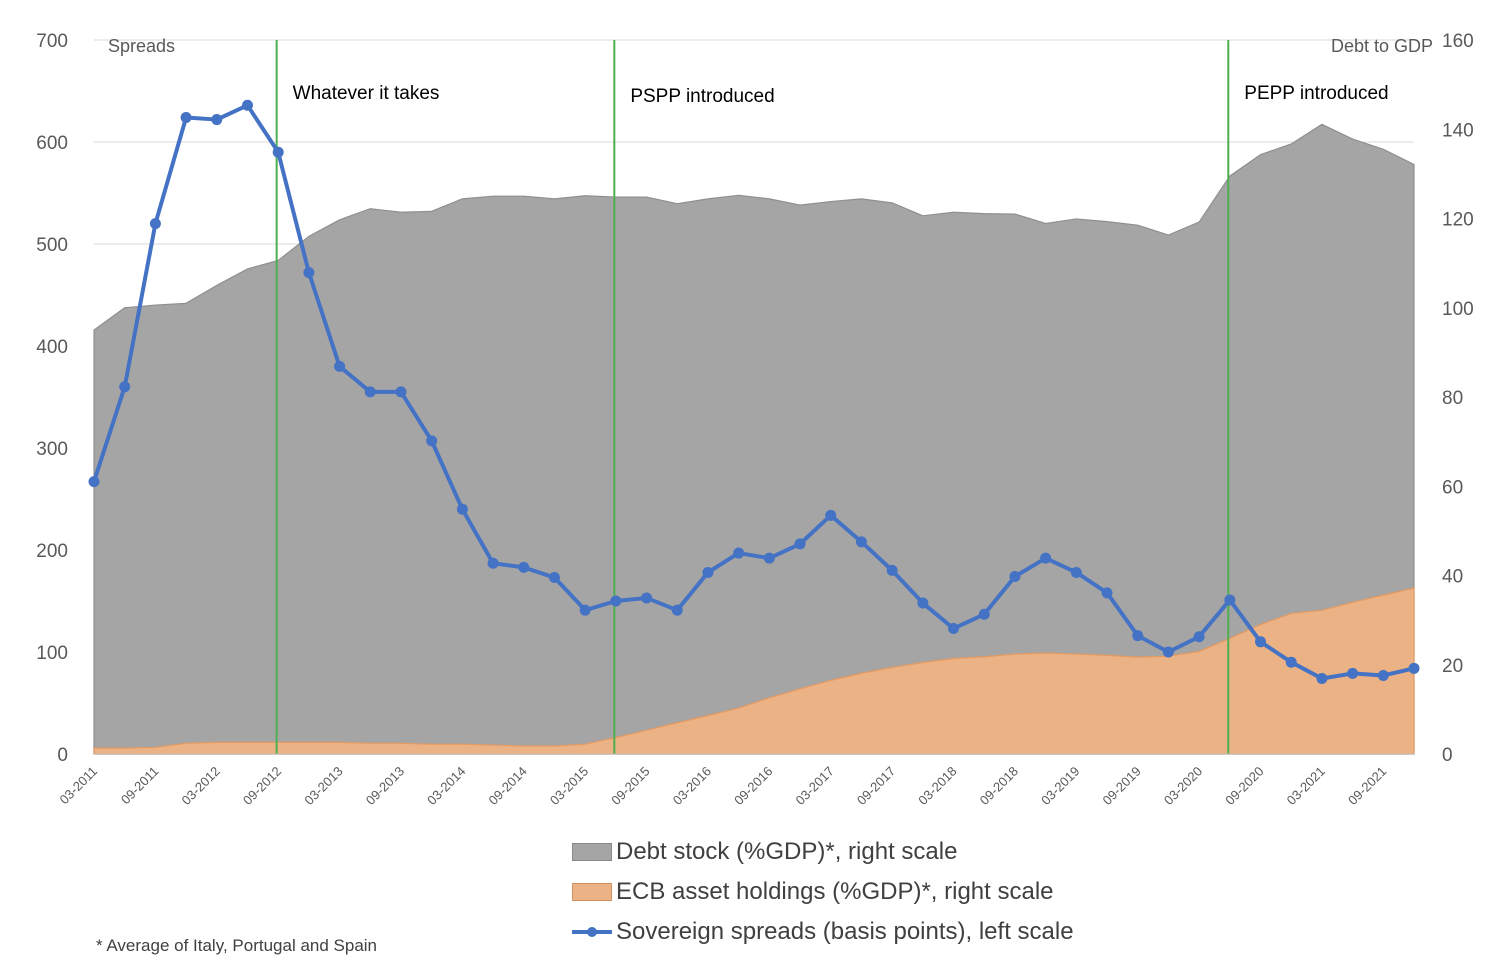 This screenshot has height=967, width=1492. Describe the element at coordinates (1458, 130) in the screenshot. I see `right-tick-label: 140` at that location.